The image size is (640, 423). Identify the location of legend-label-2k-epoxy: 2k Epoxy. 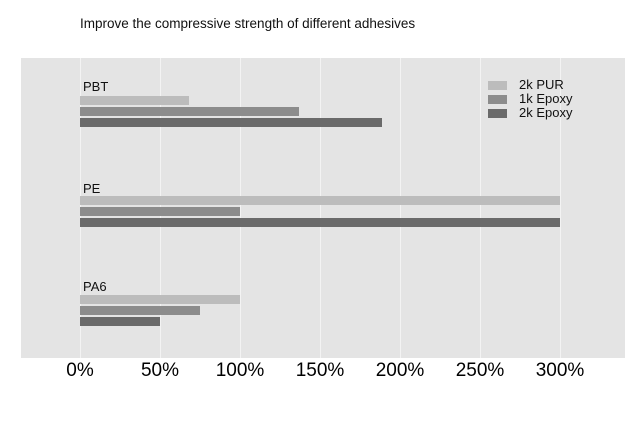
(546, 112).